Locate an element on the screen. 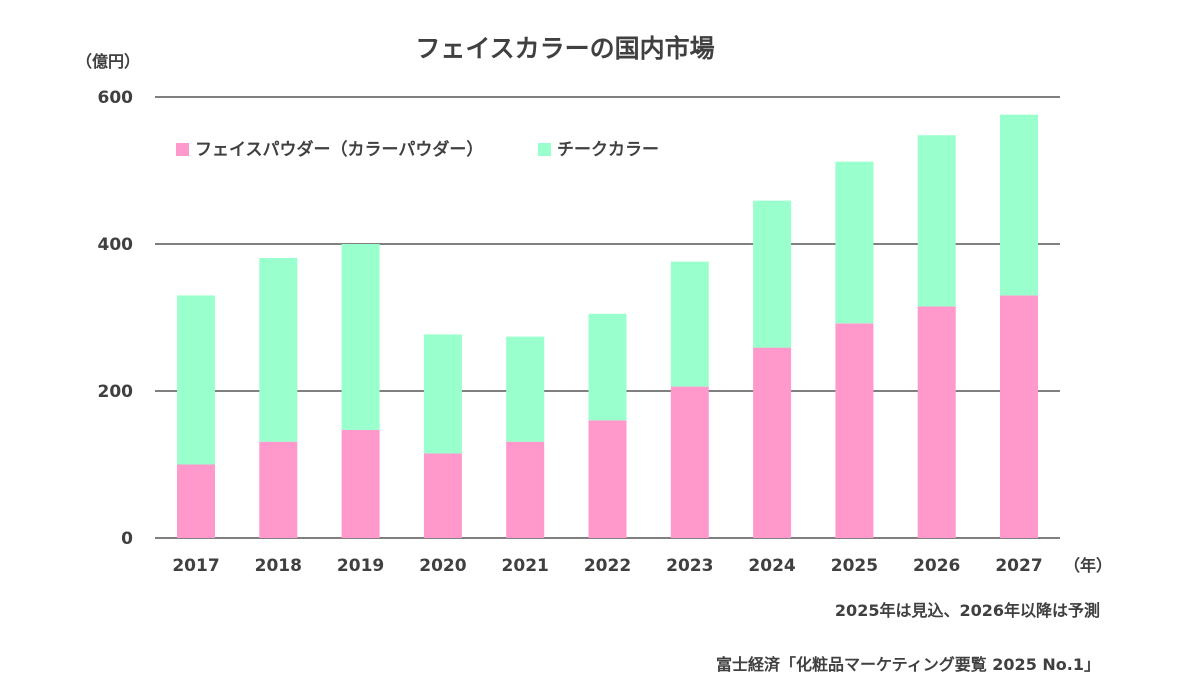  y-tick-label: 0 is located at coordinates (127, 539).